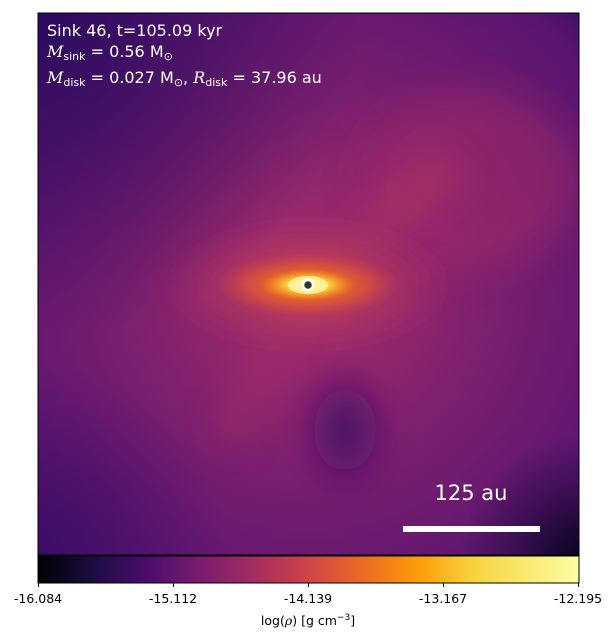  What do you see at coordinates (308, 585) in the screenshot?
I see `colorbar-ticks` at bounding box center [308, 585].